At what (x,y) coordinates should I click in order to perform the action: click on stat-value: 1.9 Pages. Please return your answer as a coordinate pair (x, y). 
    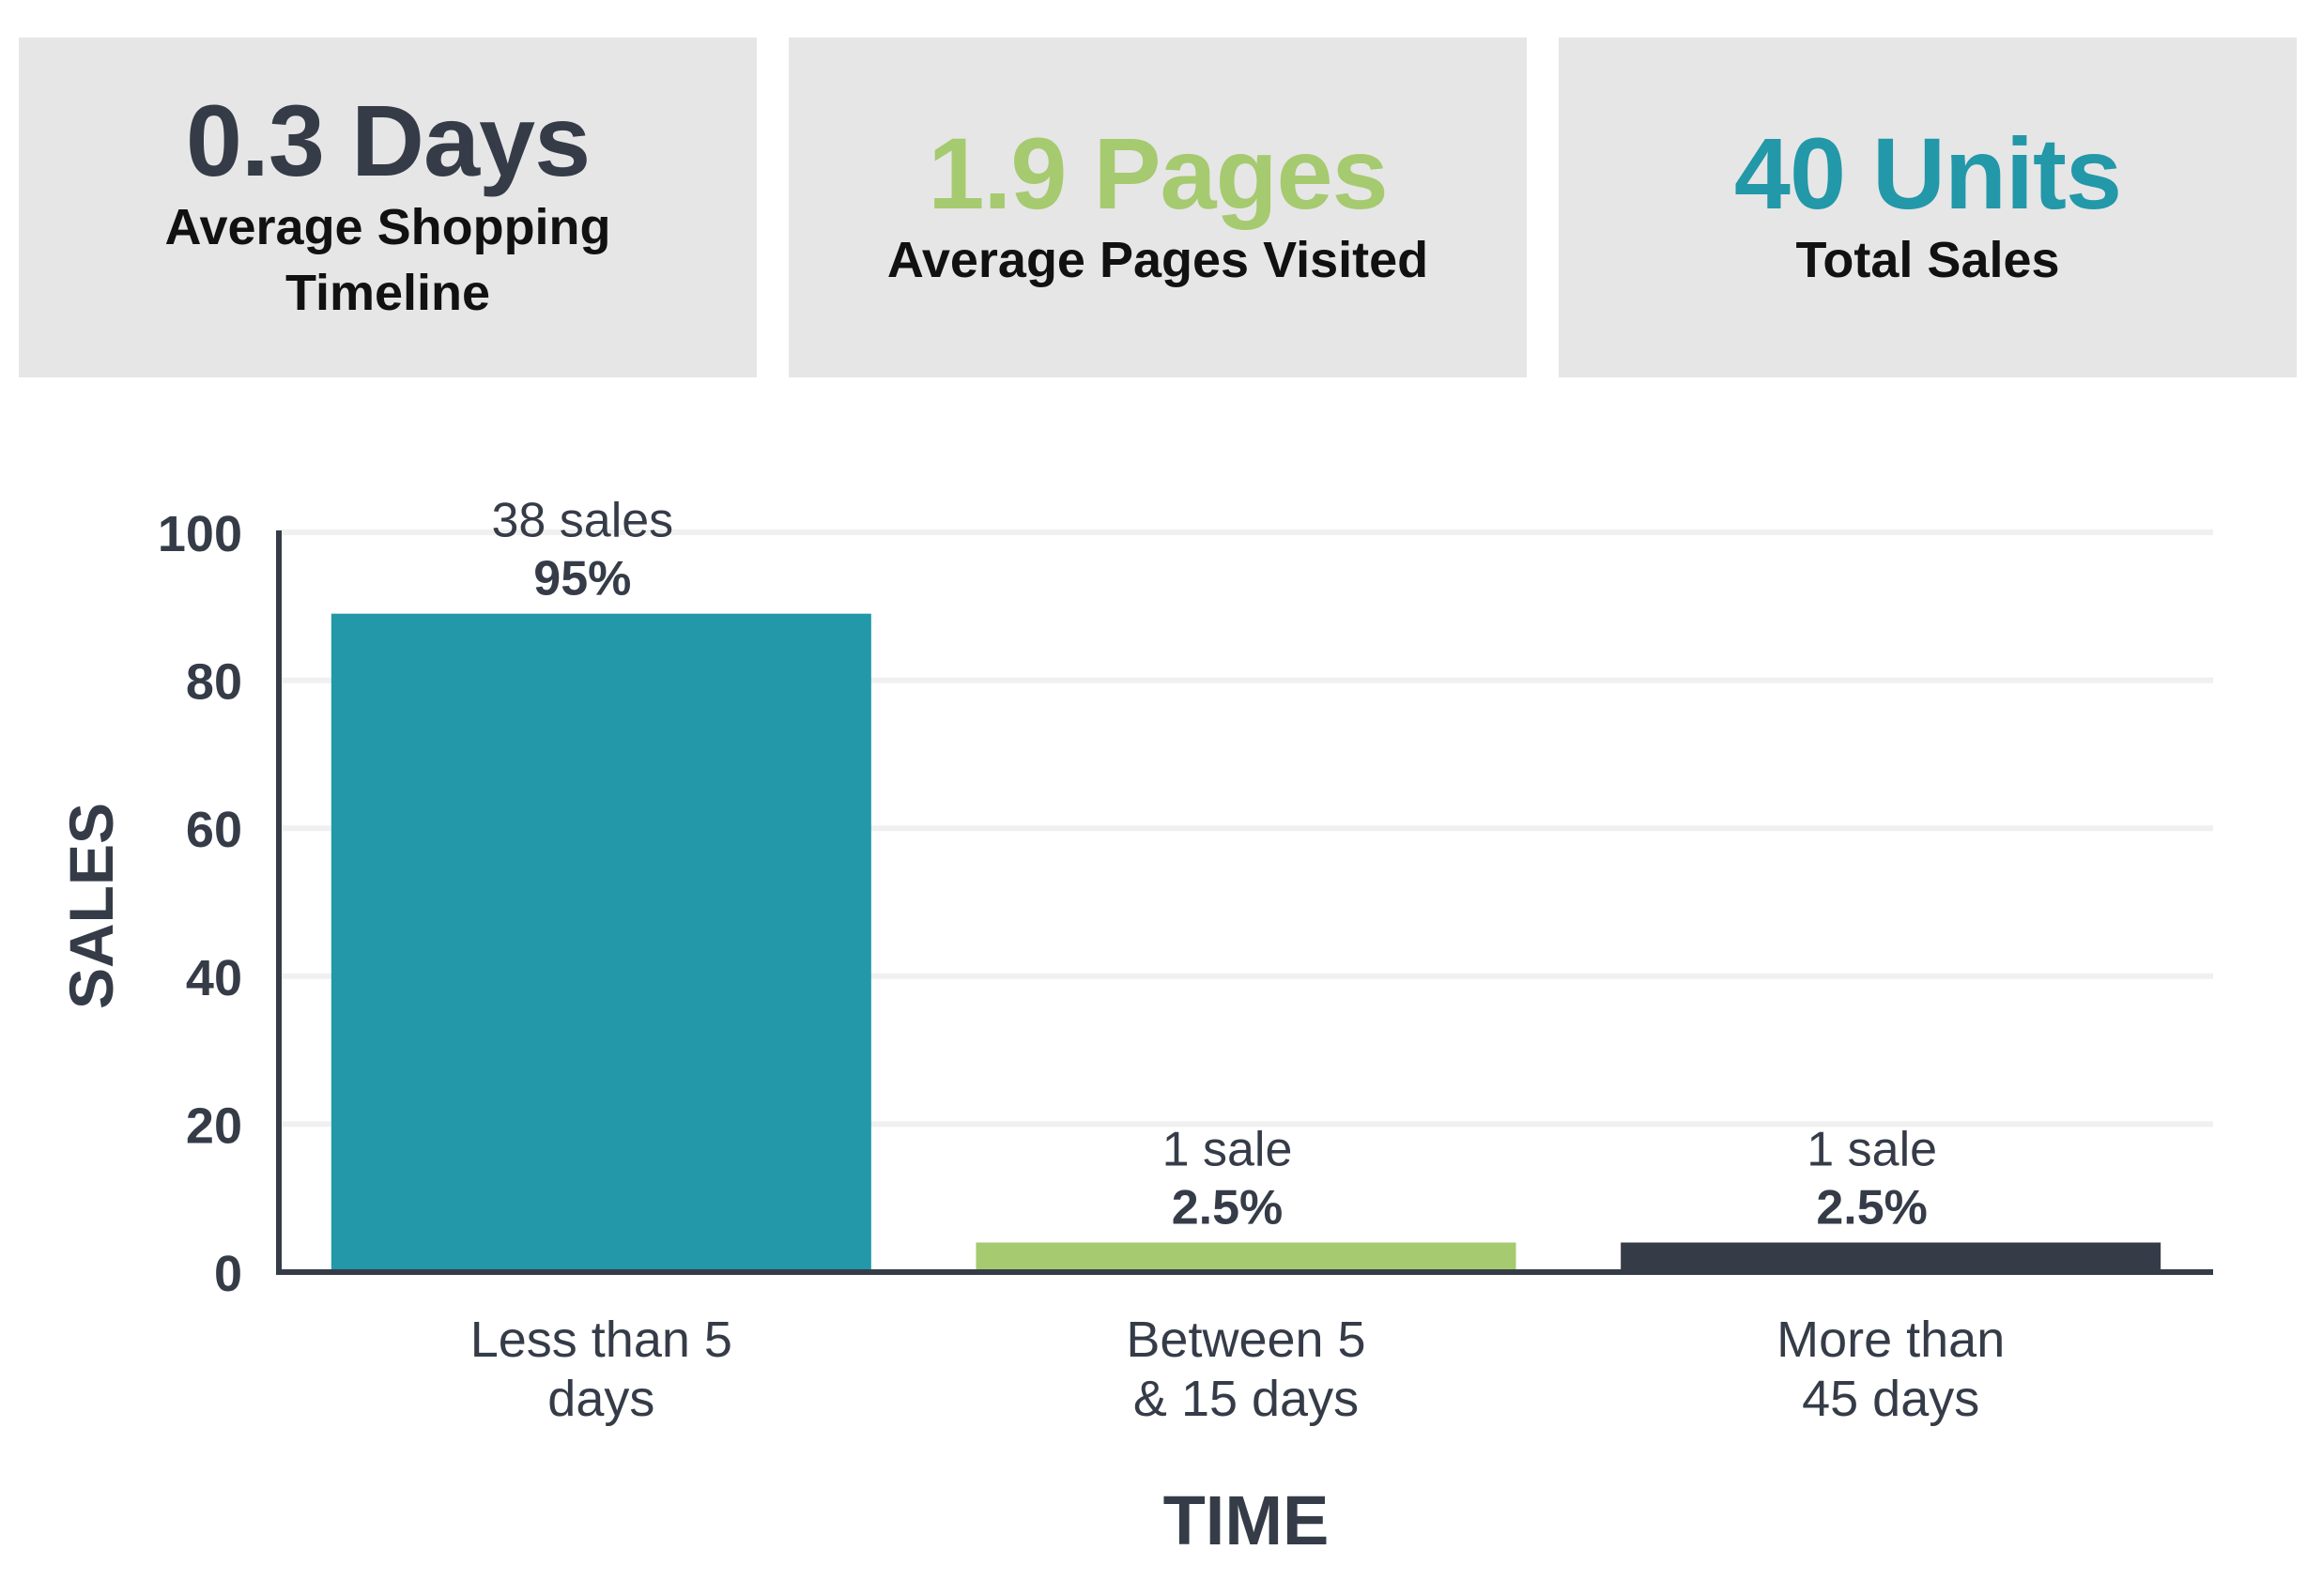
    Looking at the image, I should click on (1158, 173).